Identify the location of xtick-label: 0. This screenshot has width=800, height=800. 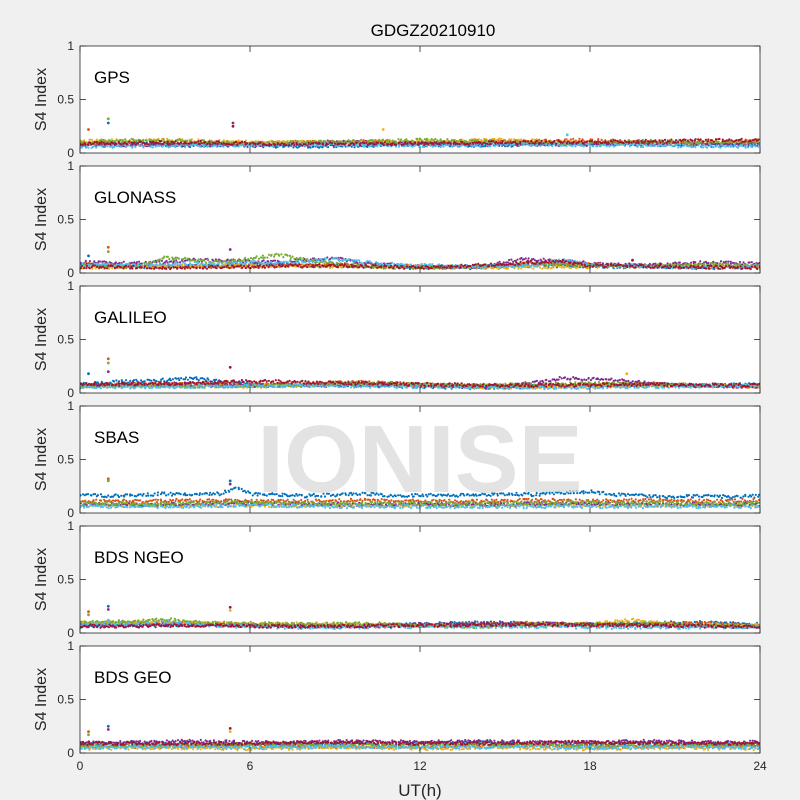
(80, 766).